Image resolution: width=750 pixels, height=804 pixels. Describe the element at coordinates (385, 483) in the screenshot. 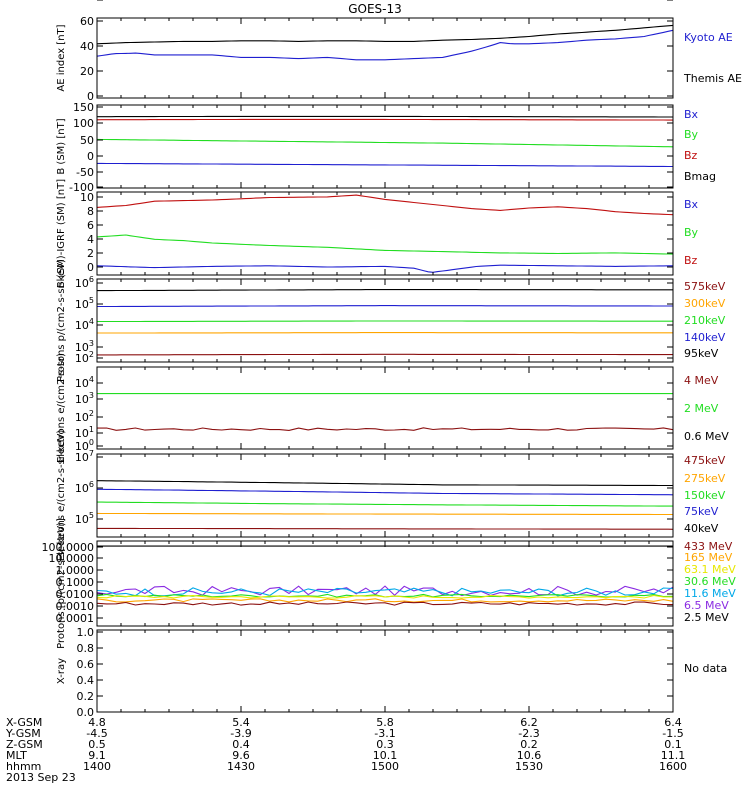

I see `series-40kev` at that location.